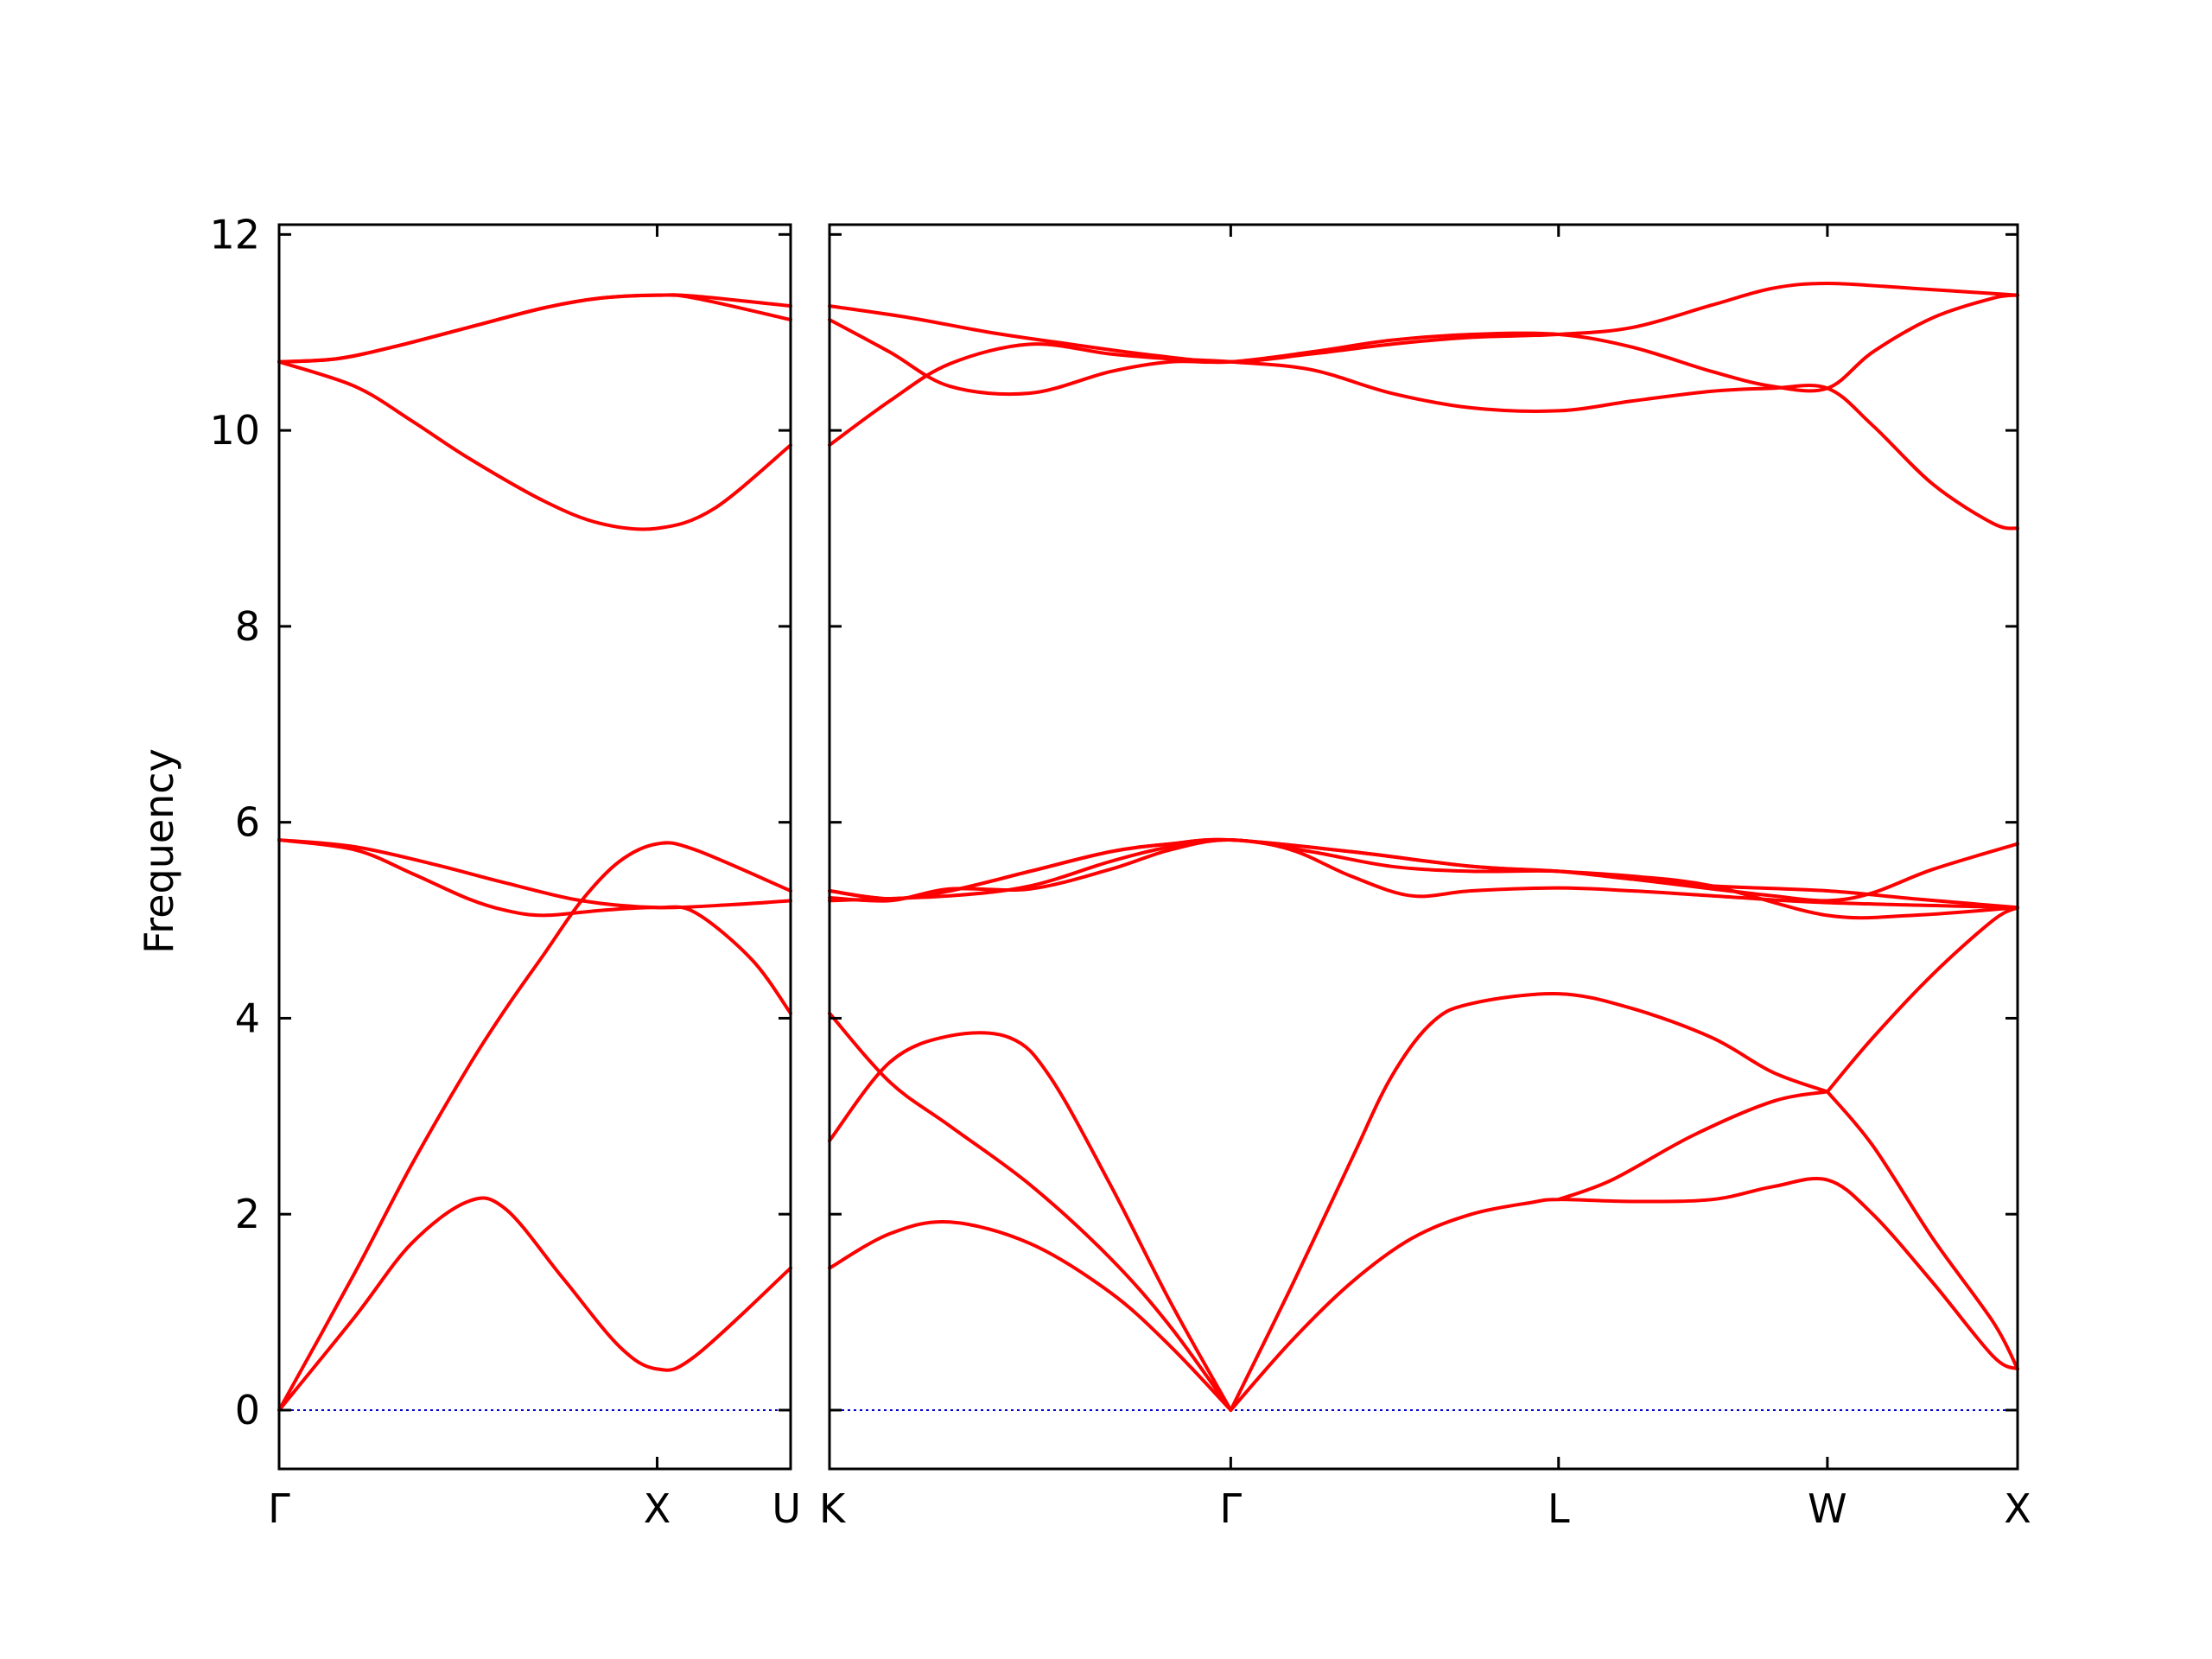  I want to click on y-axis-label: Frequency, so click(159, 851).